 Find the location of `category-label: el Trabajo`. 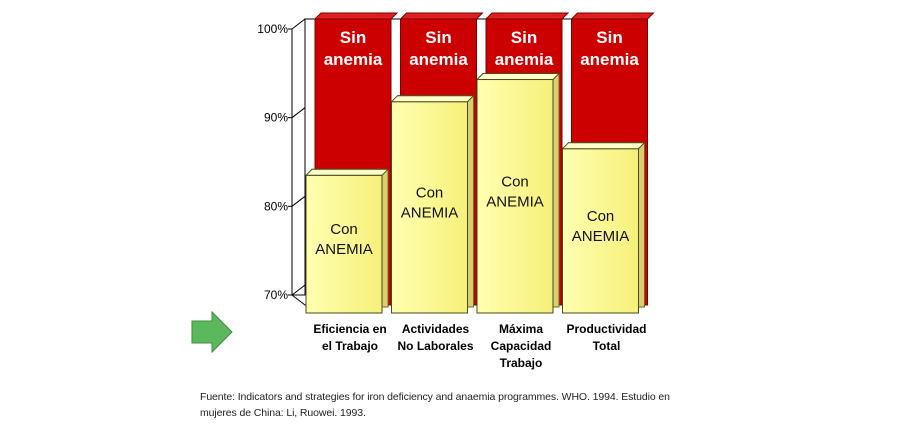

category-label: el Trabajo is located at coordinates (350, 346).